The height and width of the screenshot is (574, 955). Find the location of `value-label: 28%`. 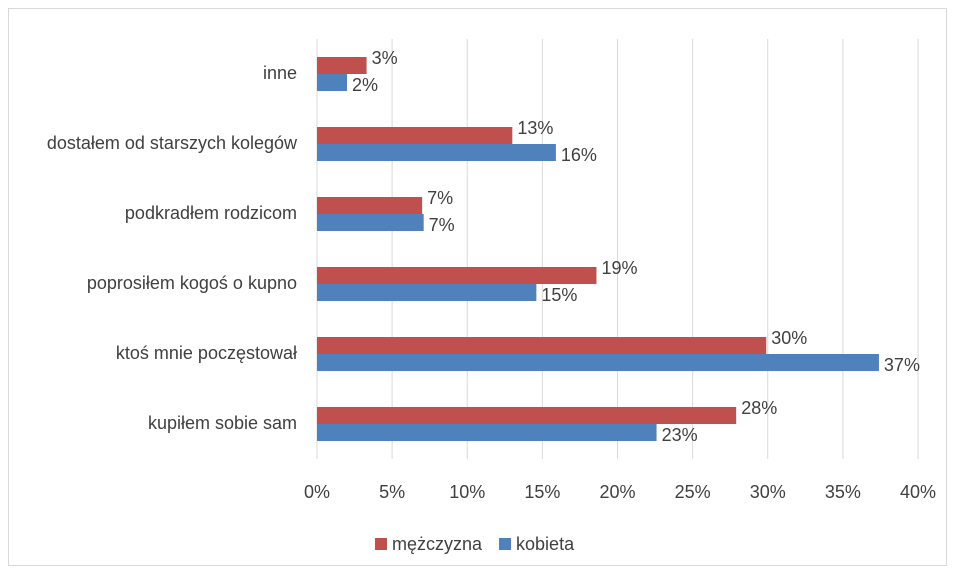

value-label: 28% is located at coordinates (759, 408).